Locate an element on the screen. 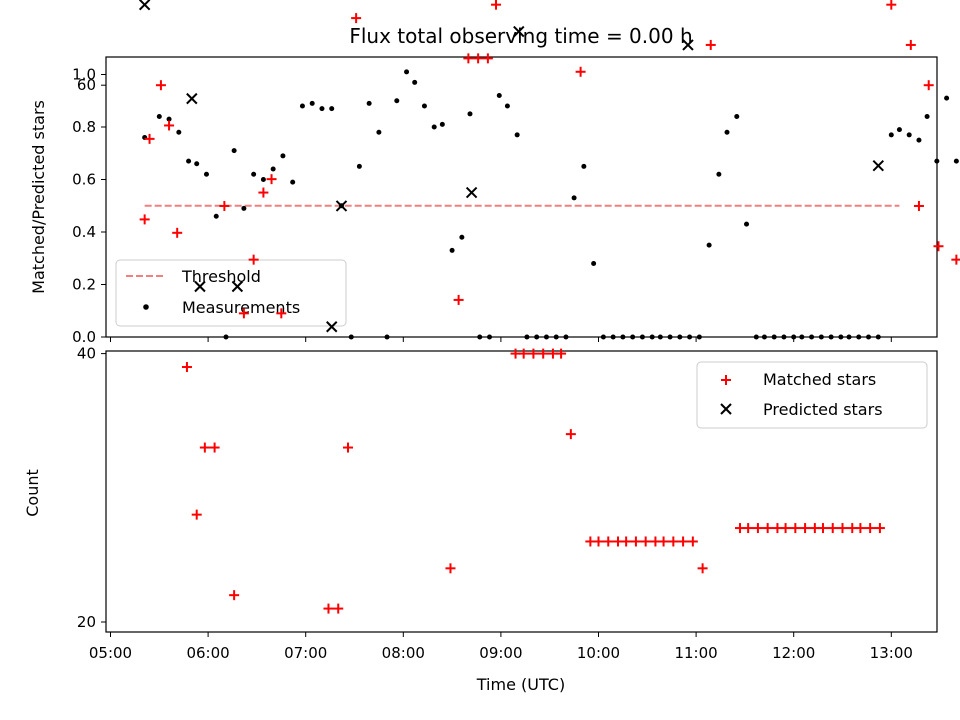 The height and width of the screenshot is (720, 960). x-tick-label: 06:00 is located at coordinates (207, 653).